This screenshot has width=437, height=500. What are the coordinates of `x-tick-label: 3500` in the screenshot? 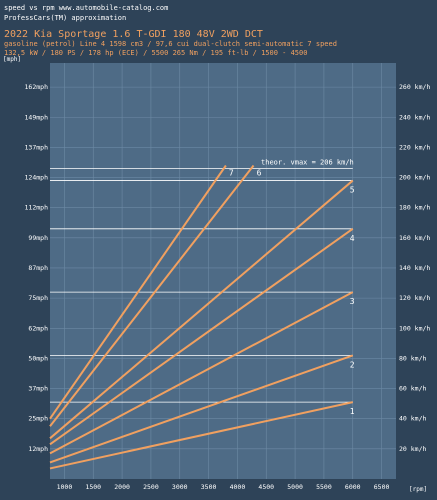 It's located at (209, 487).